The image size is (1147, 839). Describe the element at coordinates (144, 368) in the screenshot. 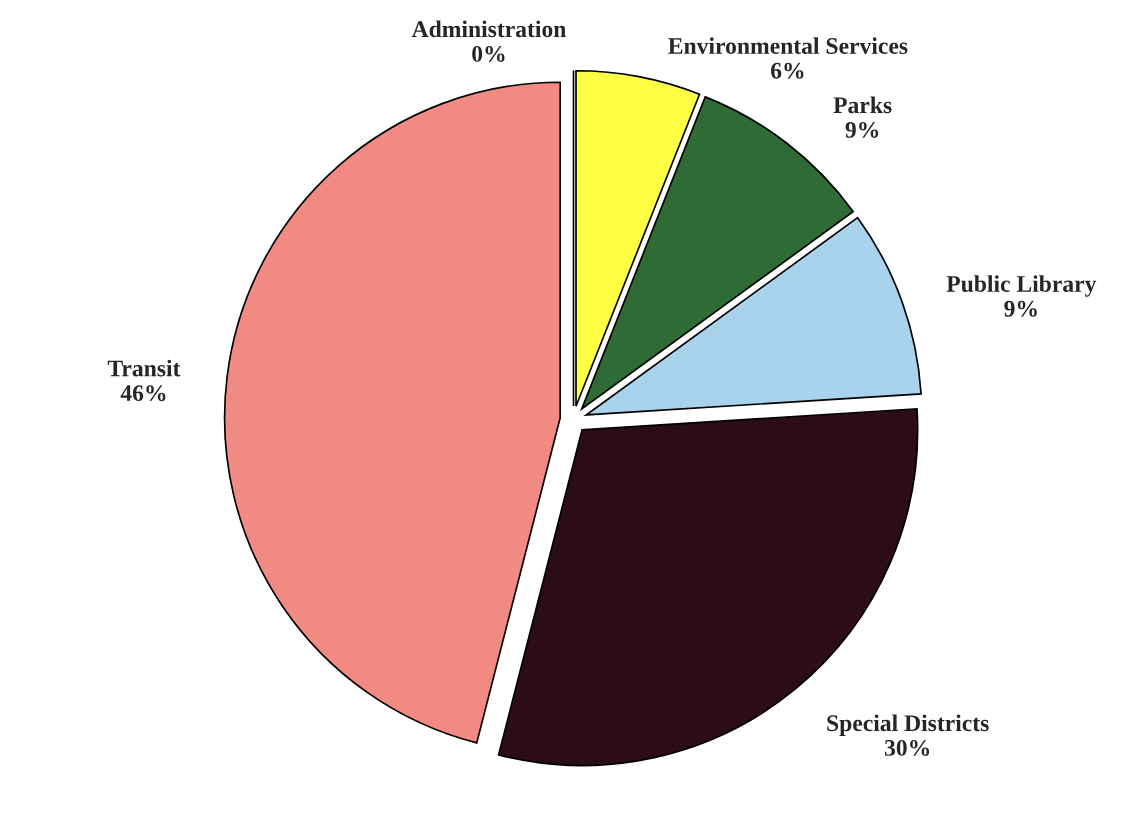

I see `slice-label: Transit` at that location.